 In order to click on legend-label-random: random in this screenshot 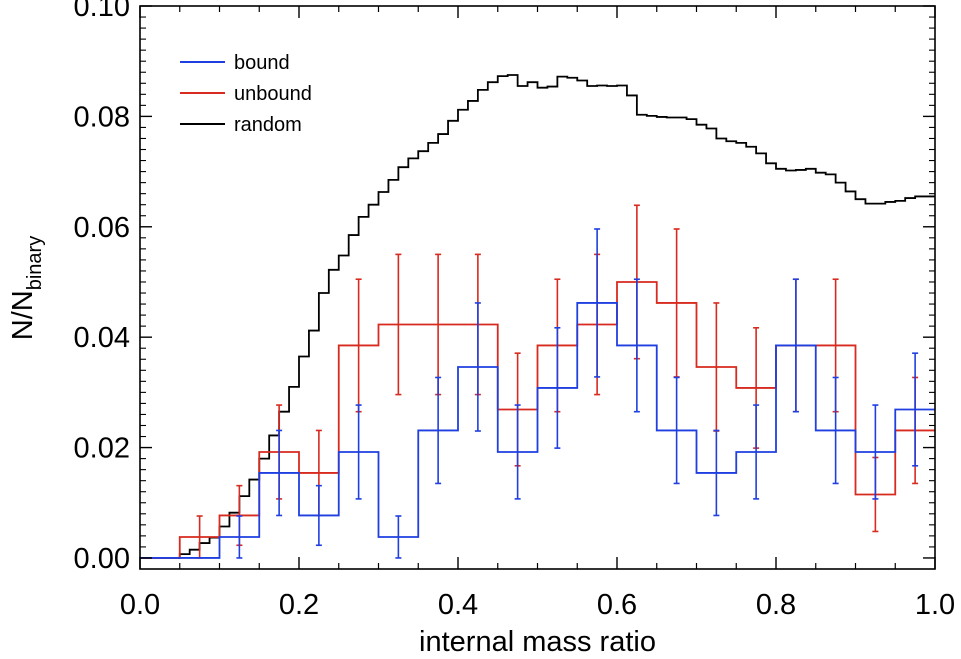, I will do `click(268, 125)`.